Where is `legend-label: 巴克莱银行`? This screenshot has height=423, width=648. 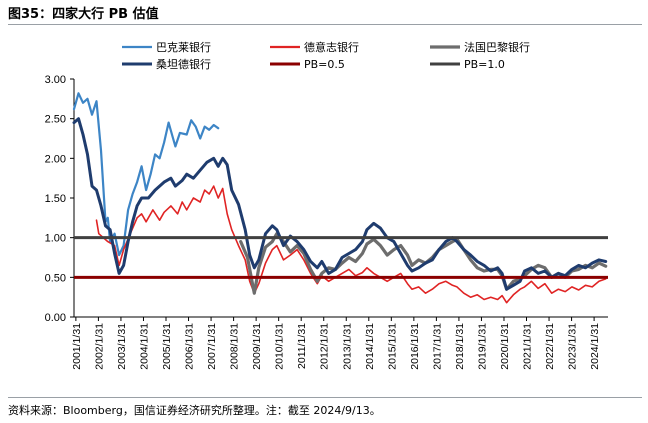 legend-label: 巴克莱银行 is located at coordinates (183, 47).